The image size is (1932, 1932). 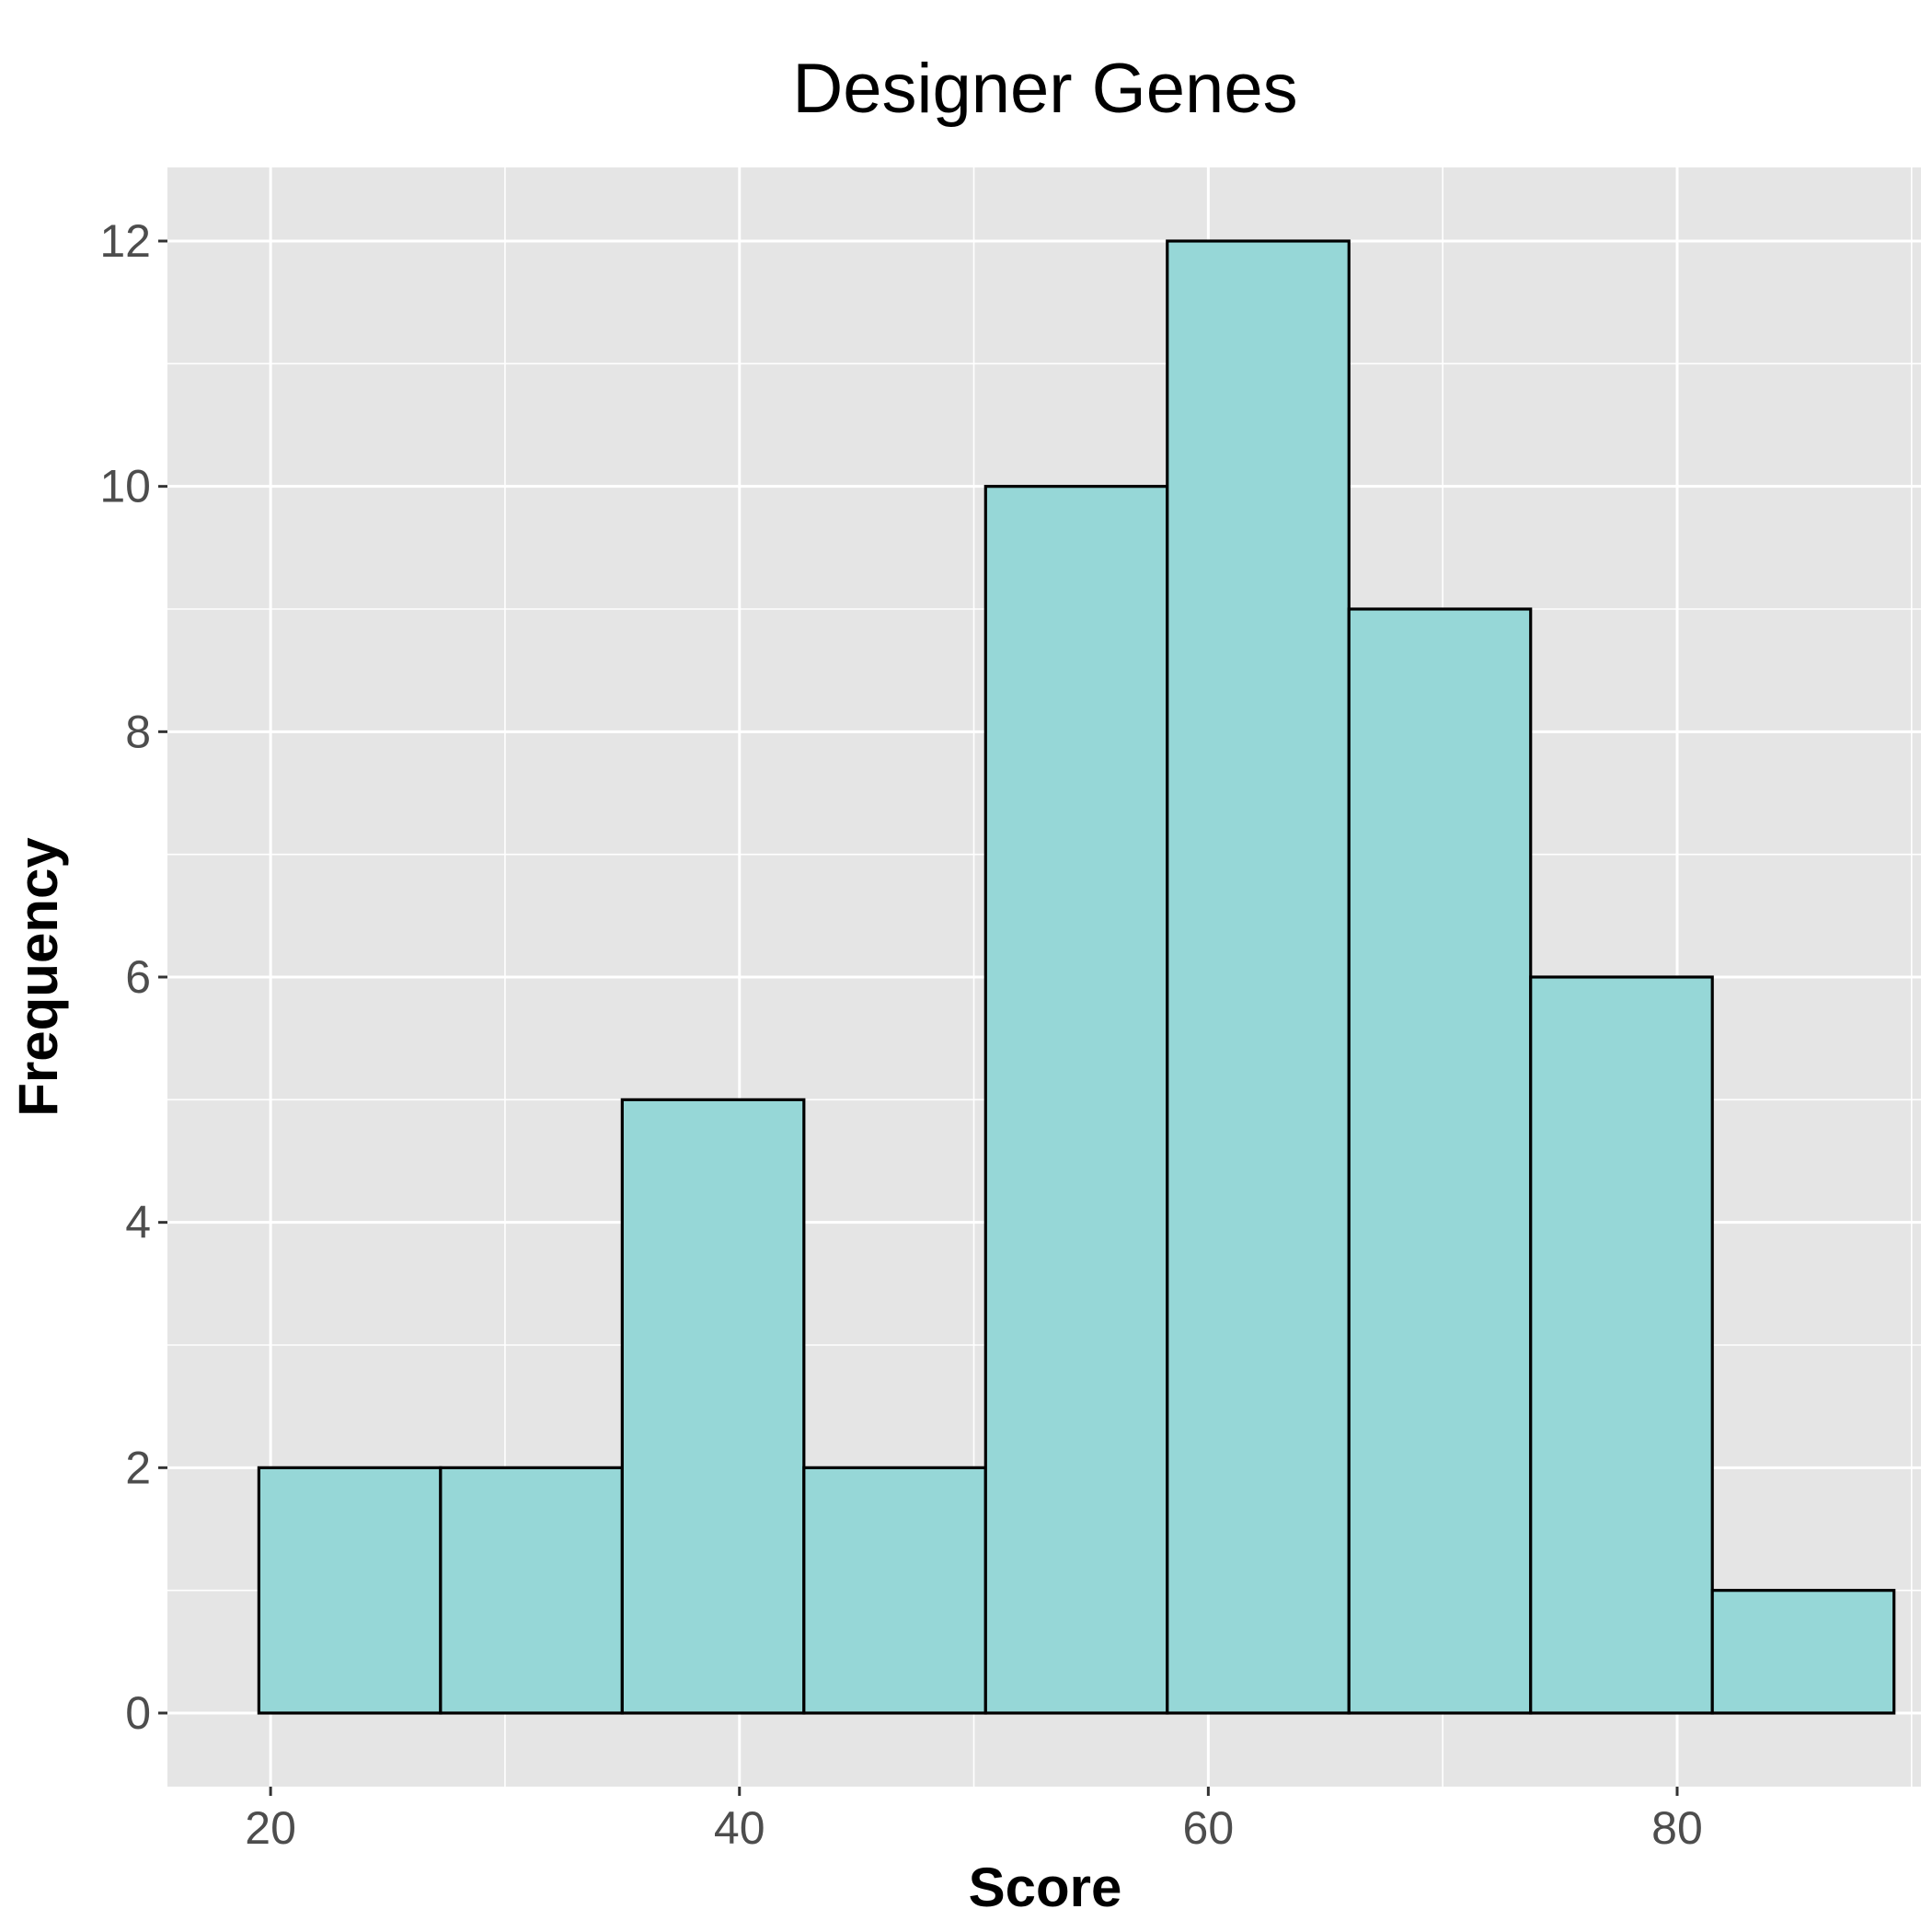 What do you see at coordinates (138, 1713) in the screenshot?
I see `y-tick-label: 0` at bounding box center [138, 1713].